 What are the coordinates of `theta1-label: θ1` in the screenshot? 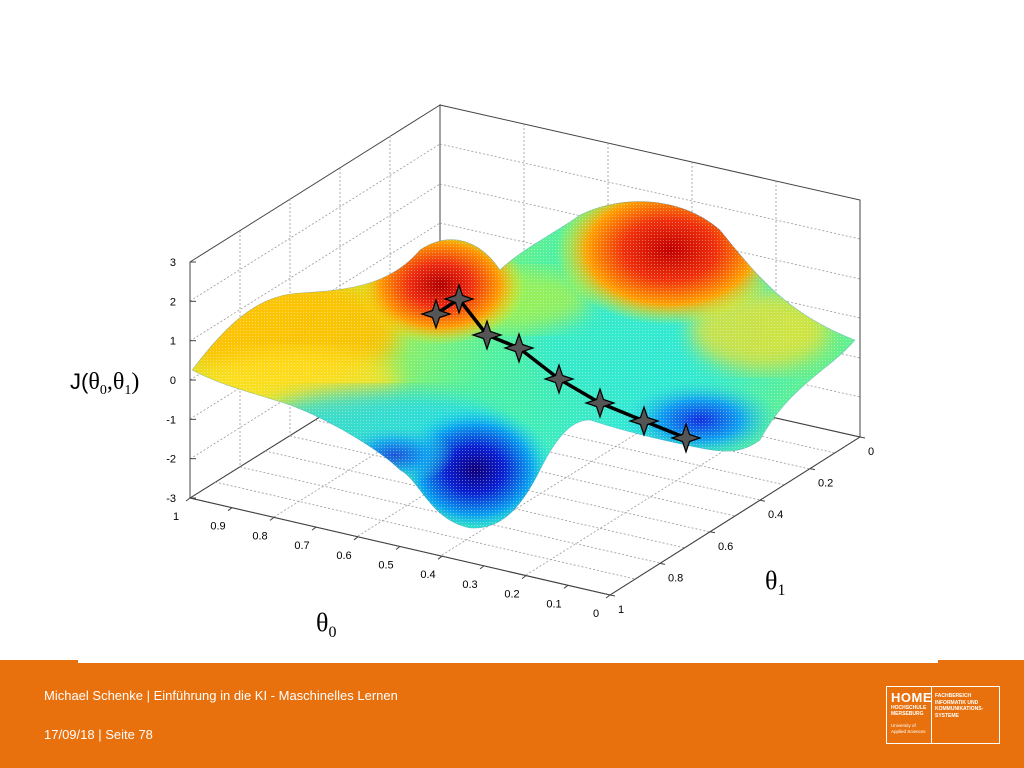 It's located at (775, 582).